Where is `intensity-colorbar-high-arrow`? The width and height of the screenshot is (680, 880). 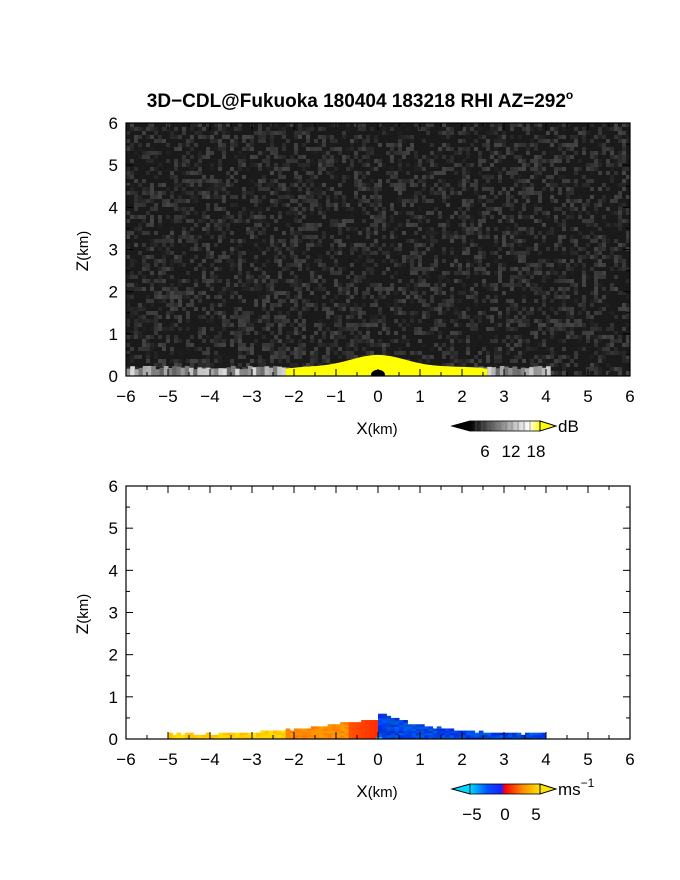
intensity-colorbar-high-arrow is located at coordinates (548, 426).